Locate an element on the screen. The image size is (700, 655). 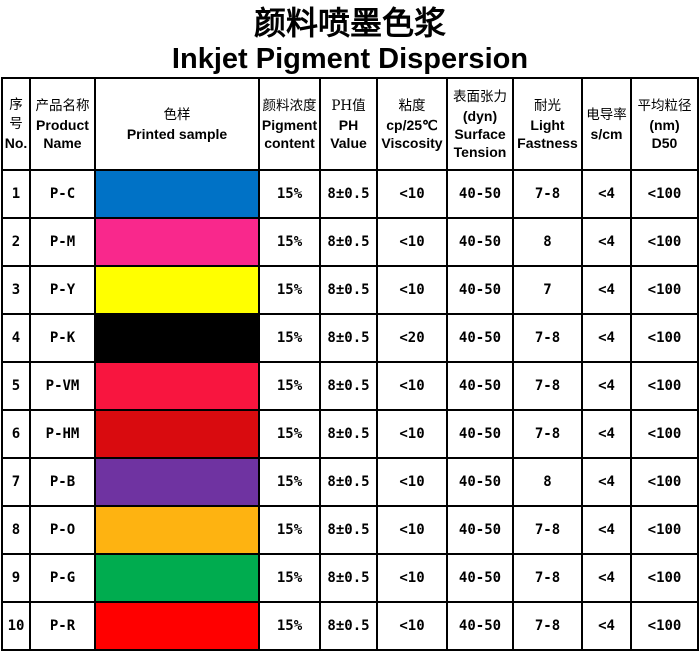
table-row: 8 P-O 15% 8±0.5 <10 40-50 7-8 <4 <100 is located at coordinates (350, 530).